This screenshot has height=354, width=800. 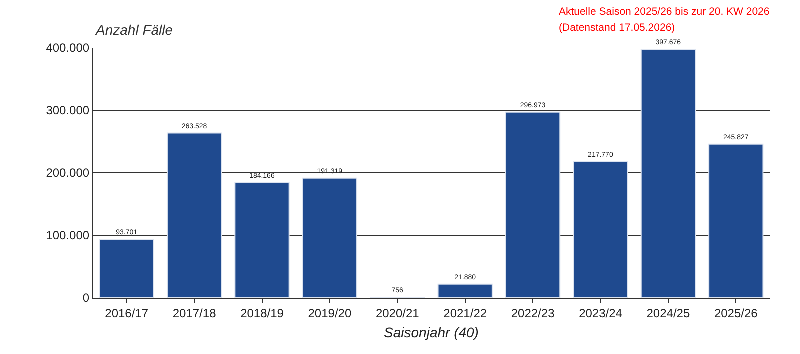 I want to click on x-tick-label: 2021/22, so click(x=466, y=313).